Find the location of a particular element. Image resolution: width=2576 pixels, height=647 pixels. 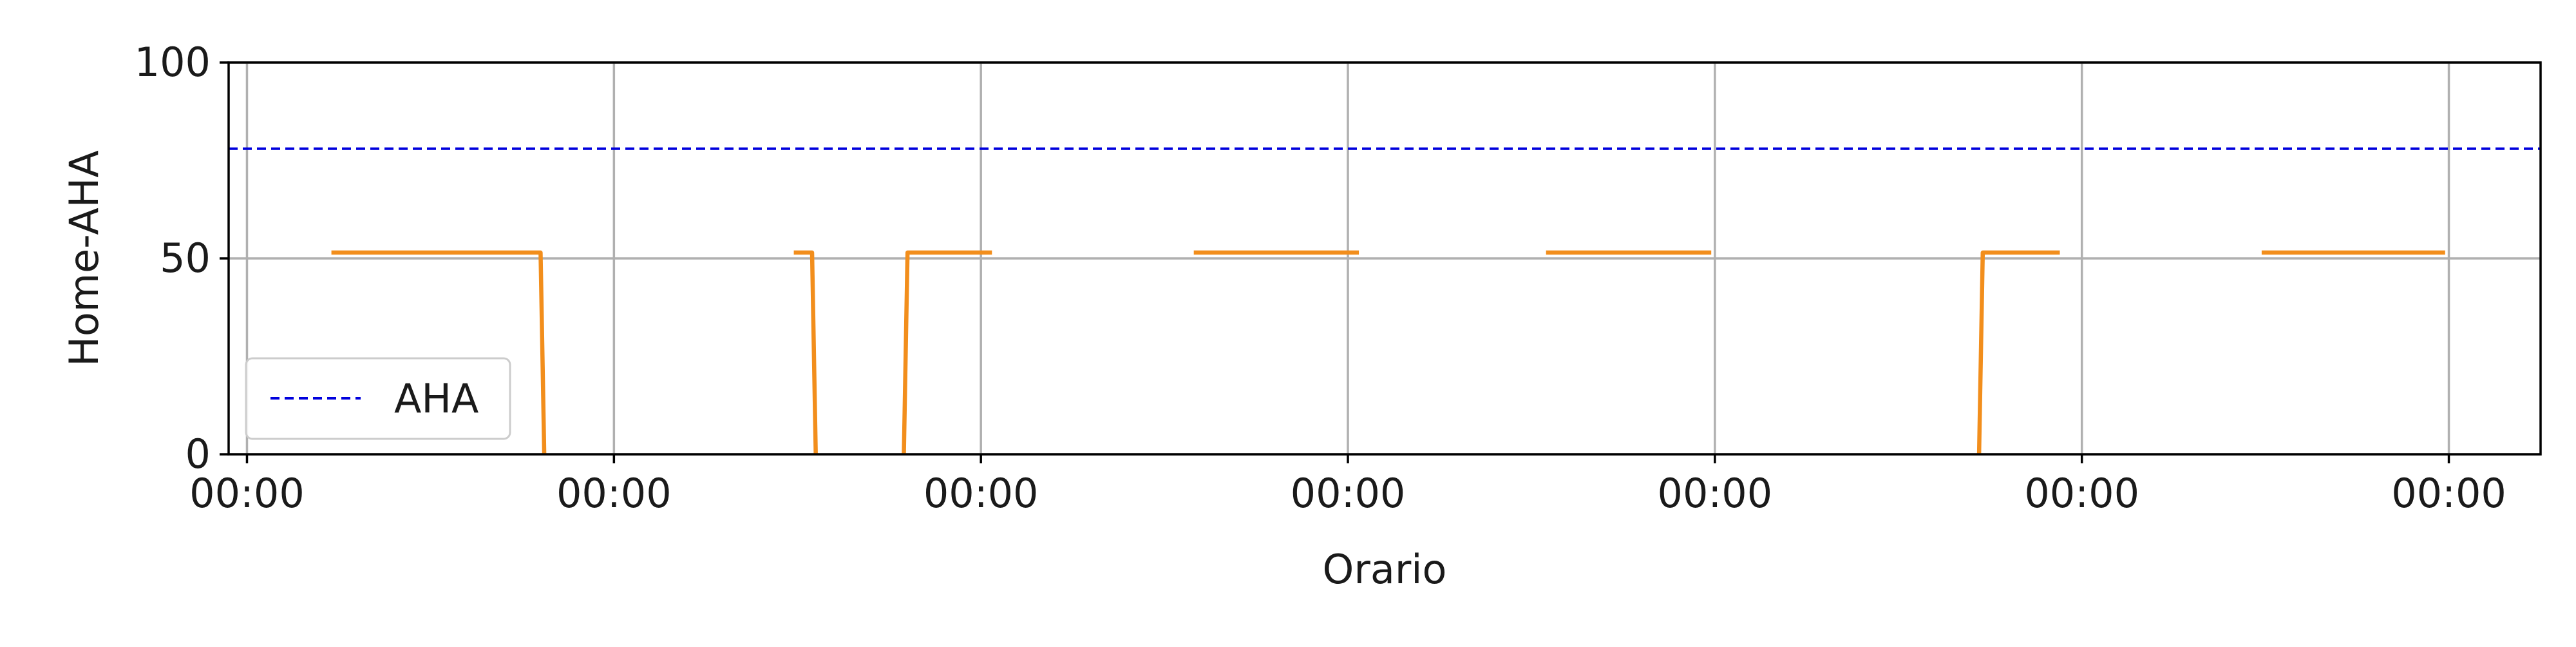

legend: AHA is located at coordinates (378, 398).